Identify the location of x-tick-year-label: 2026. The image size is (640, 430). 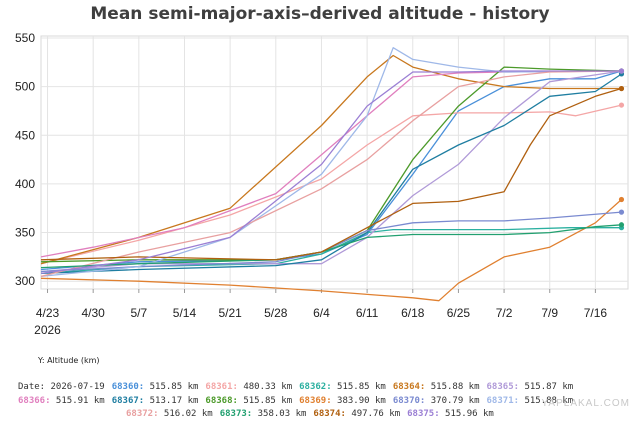
(47, 330).